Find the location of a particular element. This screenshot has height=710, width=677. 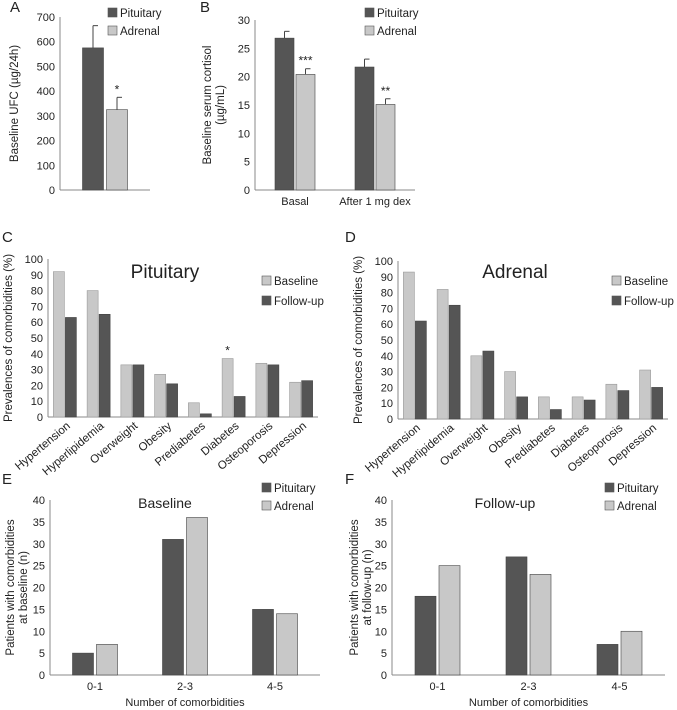

panel-label: D is located at coordinates (350, 237).